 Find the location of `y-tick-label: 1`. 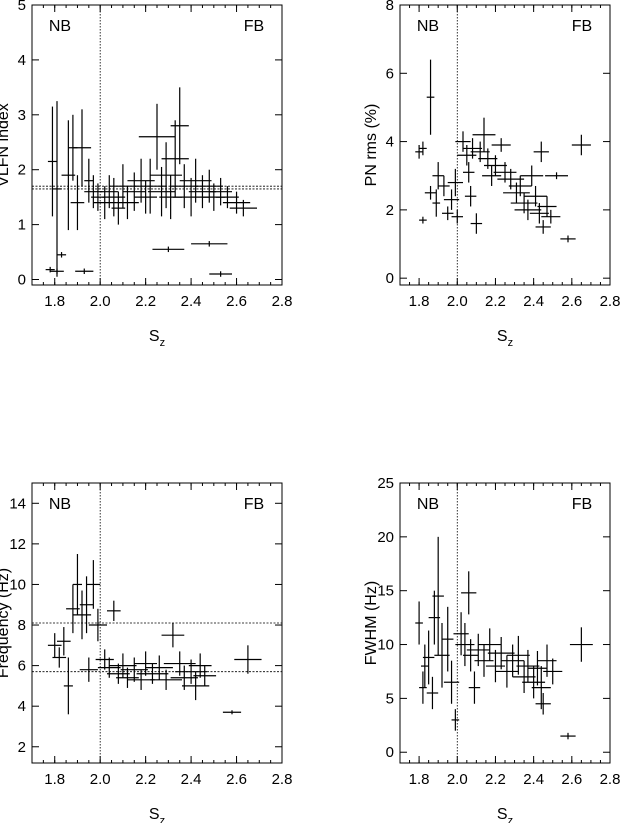

y-tick-label: 1 is located at coordinates (22, 225).